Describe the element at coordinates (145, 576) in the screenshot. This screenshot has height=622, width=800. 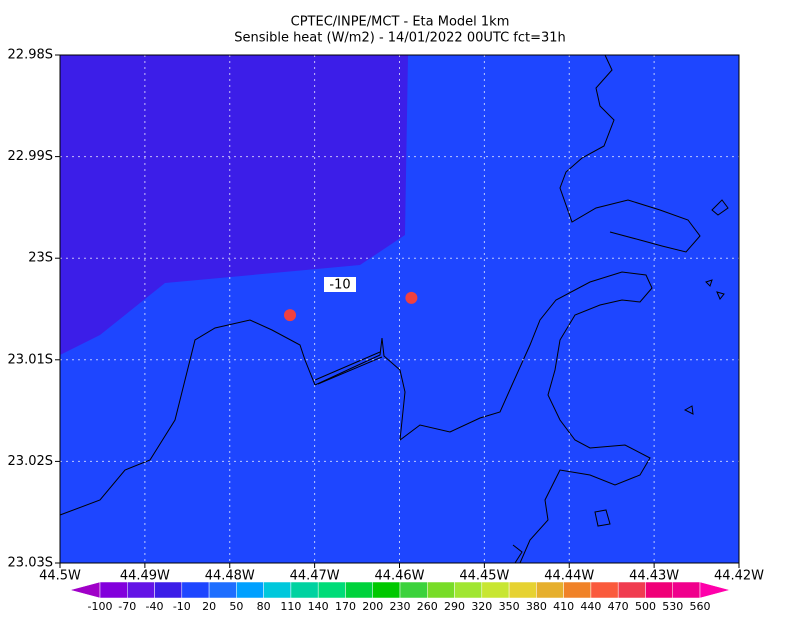
I see `x-tick-label: 44.49W` at that location.